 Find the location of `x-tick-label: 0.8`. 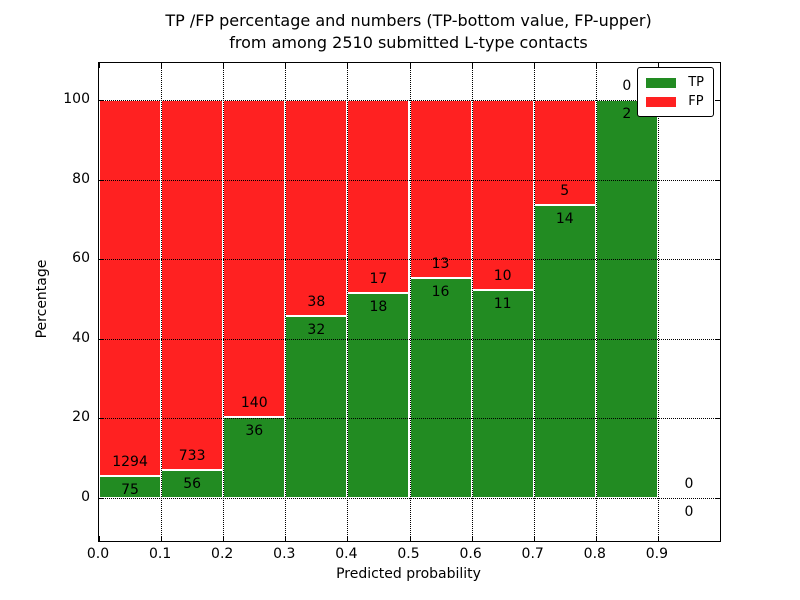

x-tick-label: 0.8 is located at coordinates (594, 554).